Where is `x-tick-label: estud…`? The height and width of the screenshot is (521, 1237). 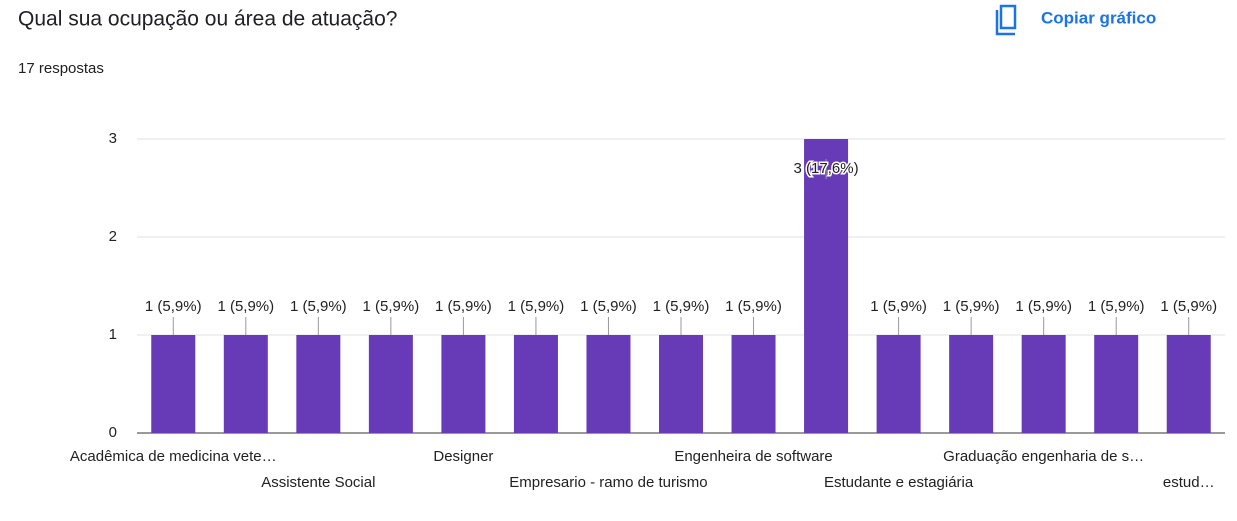 x-tick-label: estud… is located at coordinates (1189, 482).